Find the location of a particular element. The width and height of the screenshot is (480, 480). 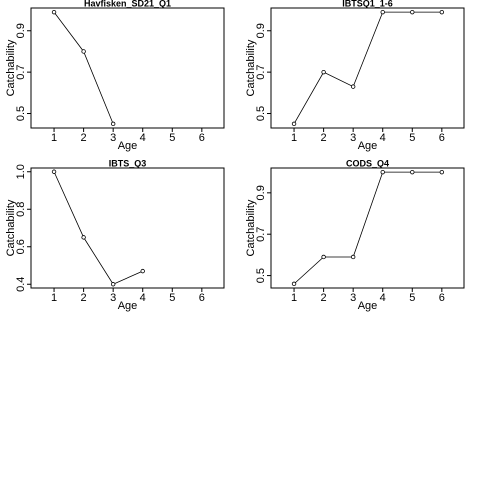

panel-title: IBTS_Q3 is located at coordinates (128, 163).